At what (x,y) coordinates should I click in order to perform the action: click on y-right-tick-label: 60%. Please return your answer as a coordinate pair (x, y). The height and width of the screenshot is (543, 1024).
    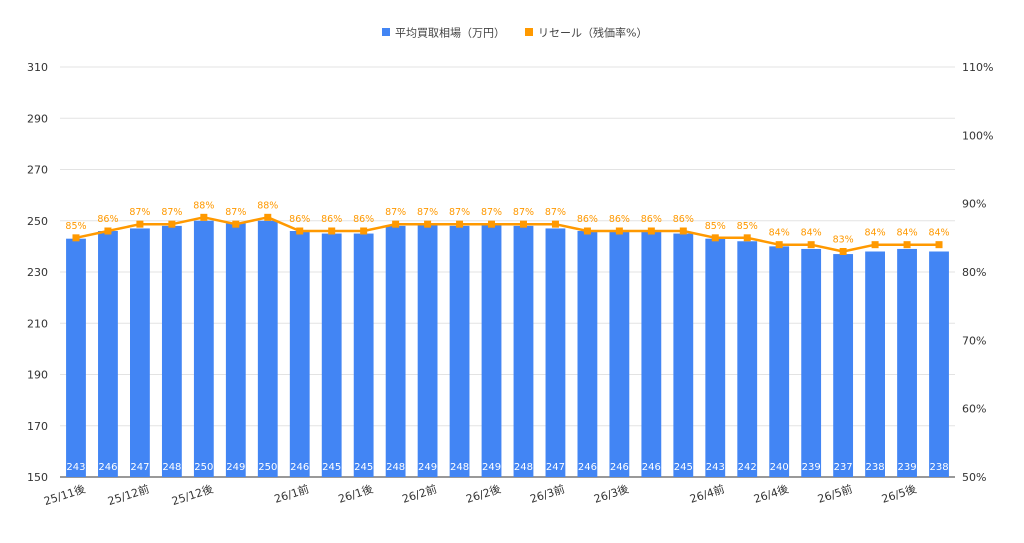
    Looking at the image, I should click on (974, 409).